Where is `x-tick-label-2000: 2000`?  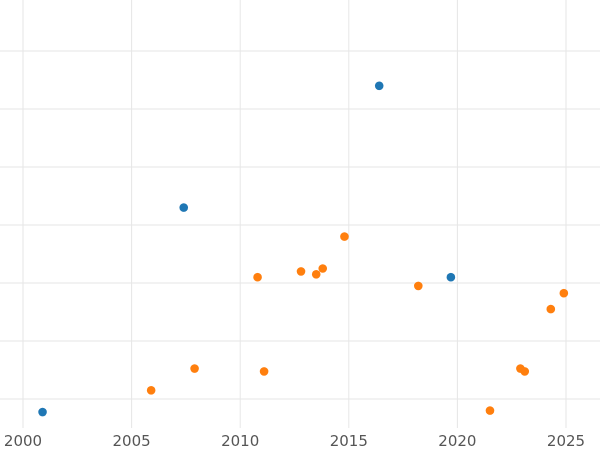 x-tick-label-2000: 2000 is located at coordinates (23, 441).